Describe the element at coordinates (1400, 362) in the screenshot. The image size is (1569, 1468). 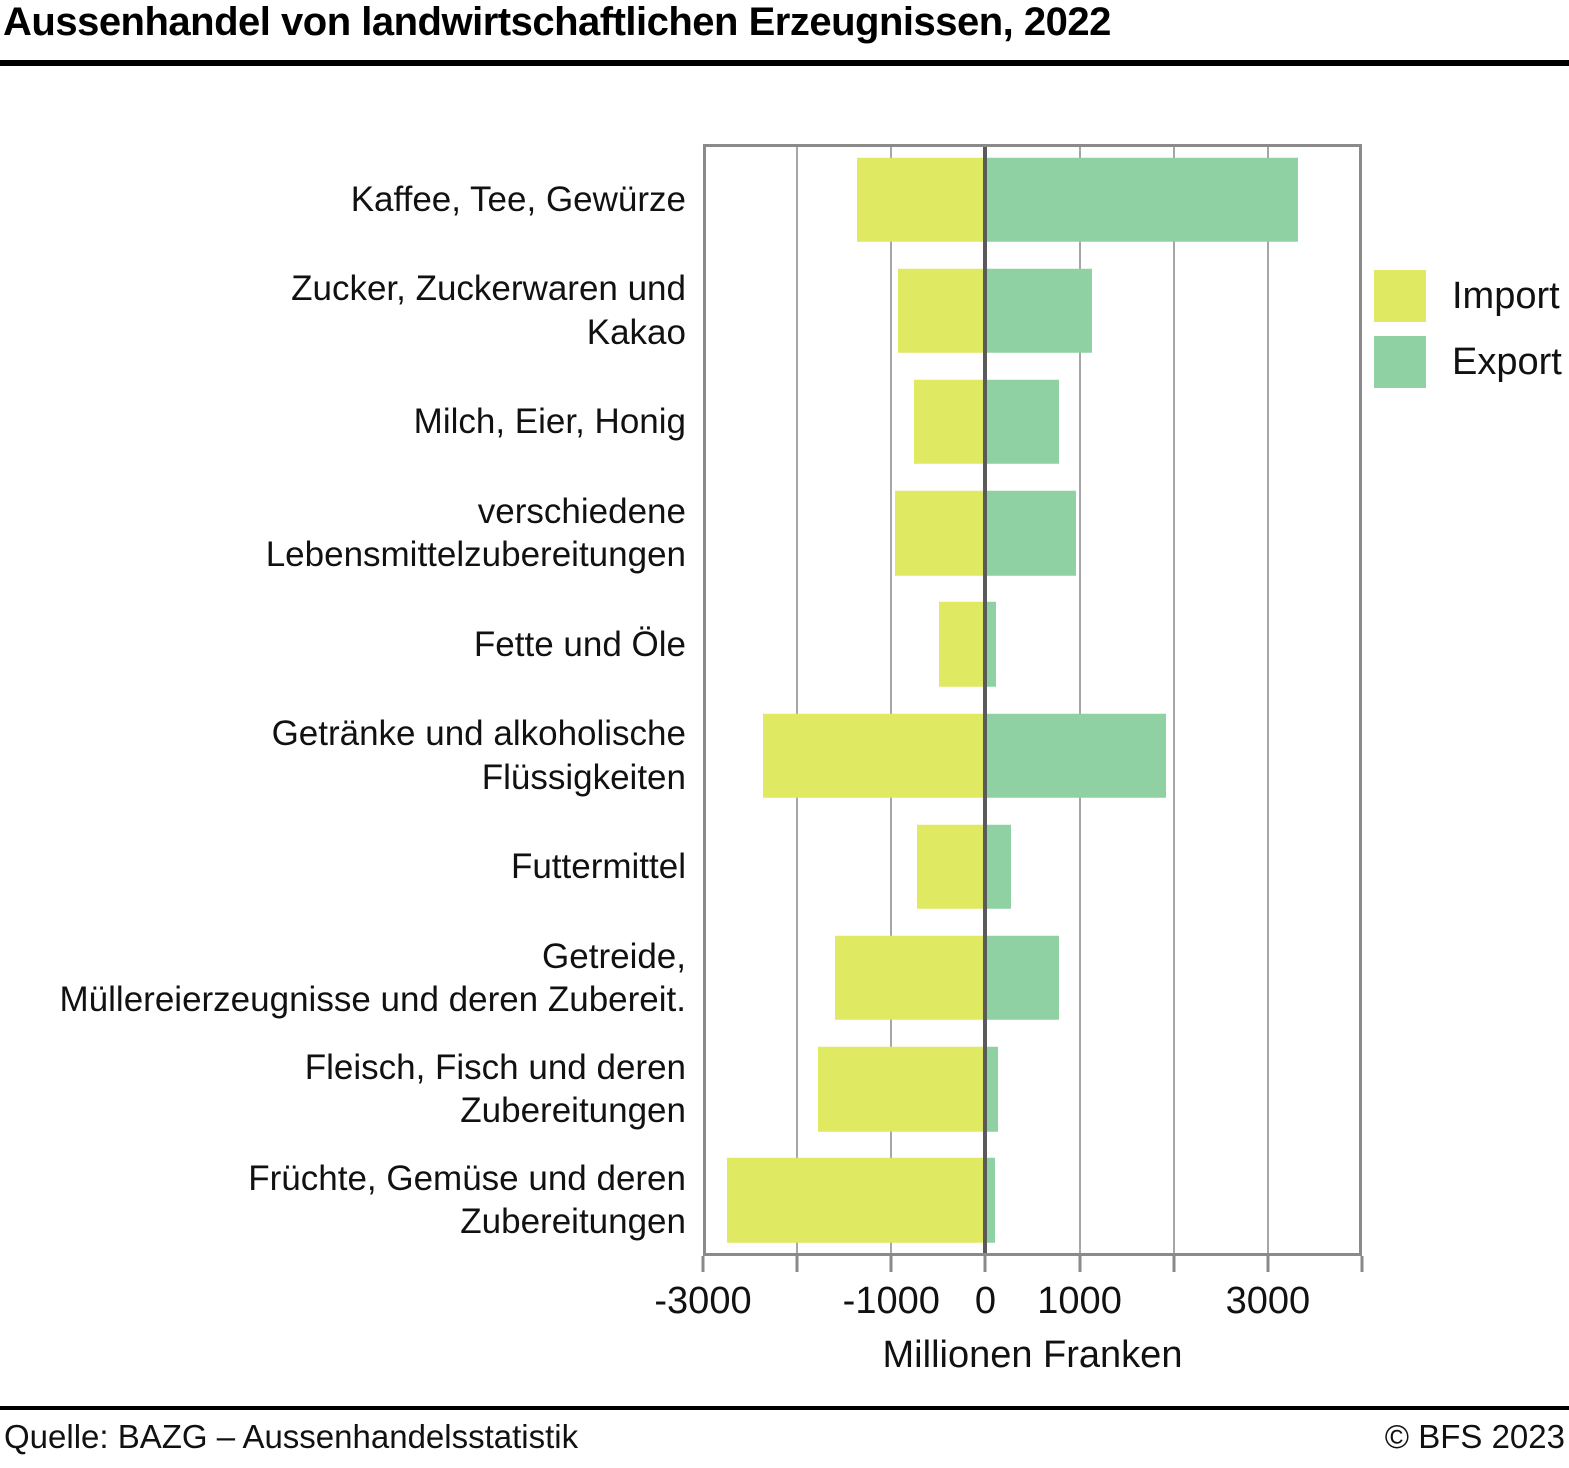
I see `export-swatch` at that location.